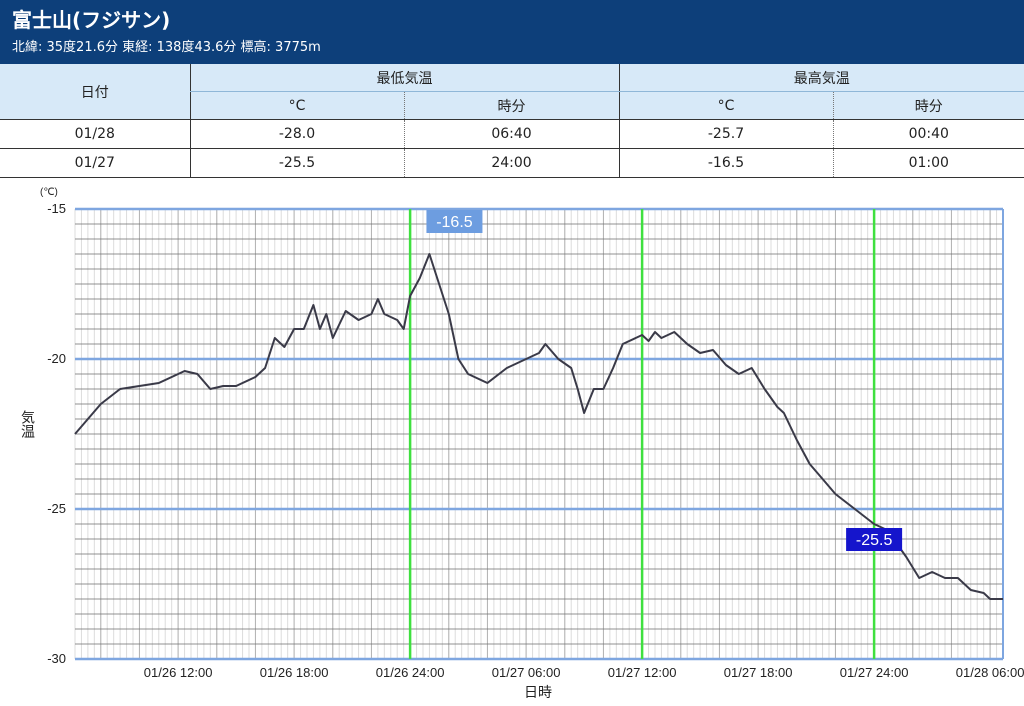 This screenshot has width=1024, height=706. Describe the element at coordinates (296, 134) in the screenshot. I see `row-min-temp: -28.0` at that location.